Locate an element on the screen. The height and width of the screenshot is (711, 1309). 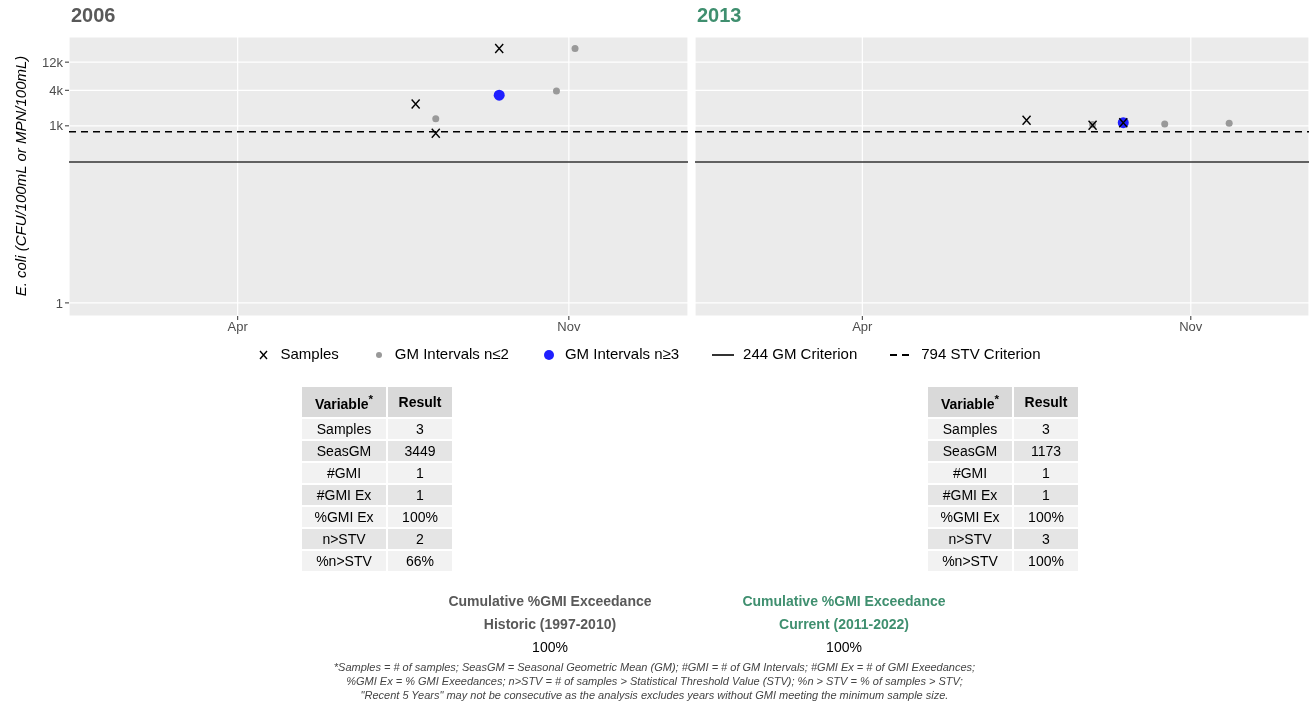
text: 2 is located at coordinates (420, 539).